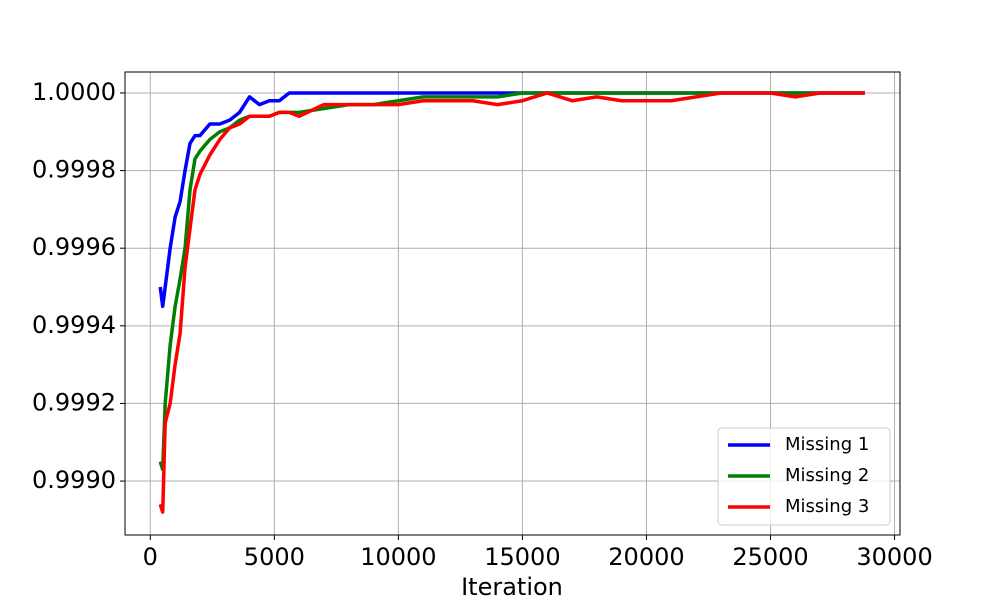 This screenshot has height=600, width=1000. What do you see at coordinates (827, 444) in the screenshot?
I see `legend-label: Missing 1` at bounding box center [827, 444].